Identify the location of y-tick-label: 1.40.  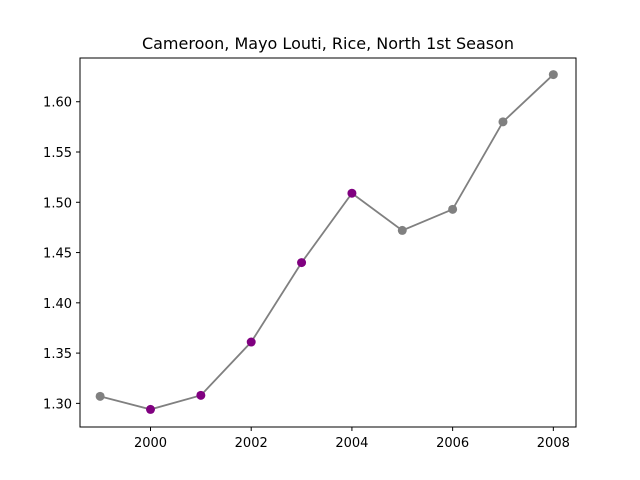
(57, 304).